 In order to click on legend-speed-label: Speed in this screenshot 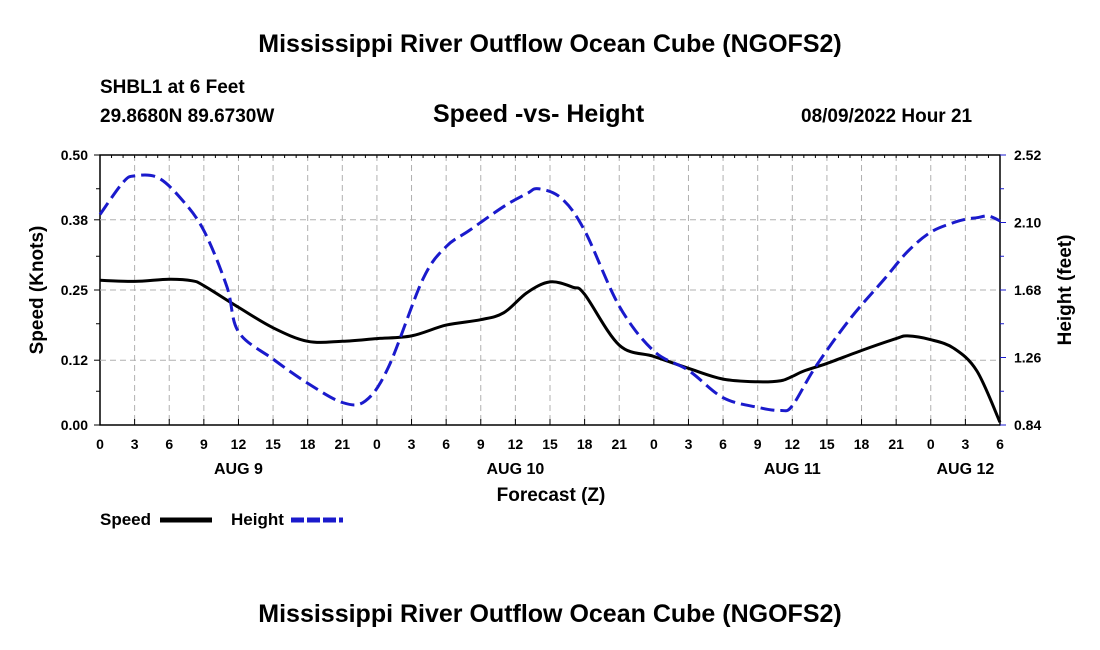, I will do `click(125, 519)`.